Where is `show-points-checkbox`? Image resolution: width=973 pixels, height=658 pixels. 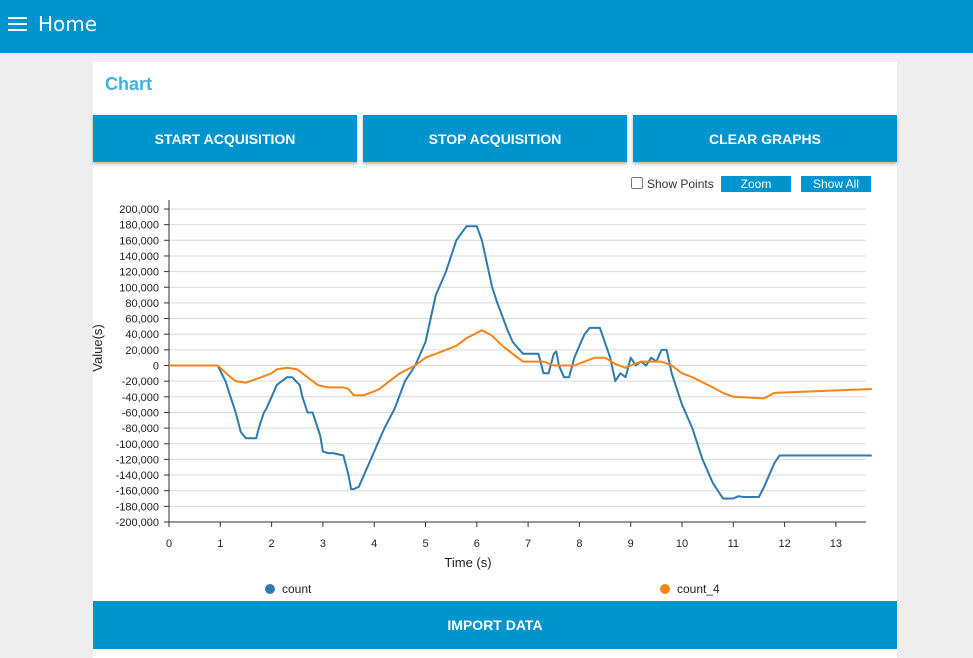 show-points-checkbox is located at coordinates (637, 183).